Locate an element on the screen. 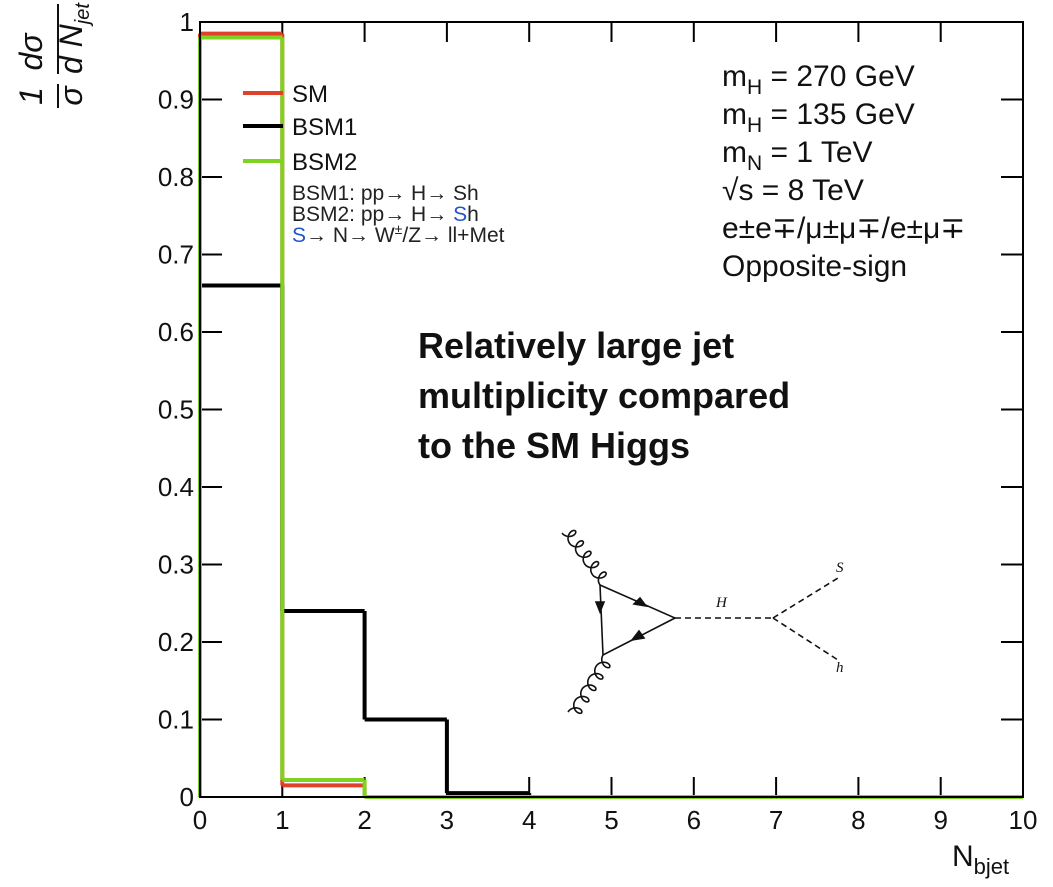 The height and width of the screenshot is (887, 1053). y-label-part: d Njet is located at coordinates (73, 38).